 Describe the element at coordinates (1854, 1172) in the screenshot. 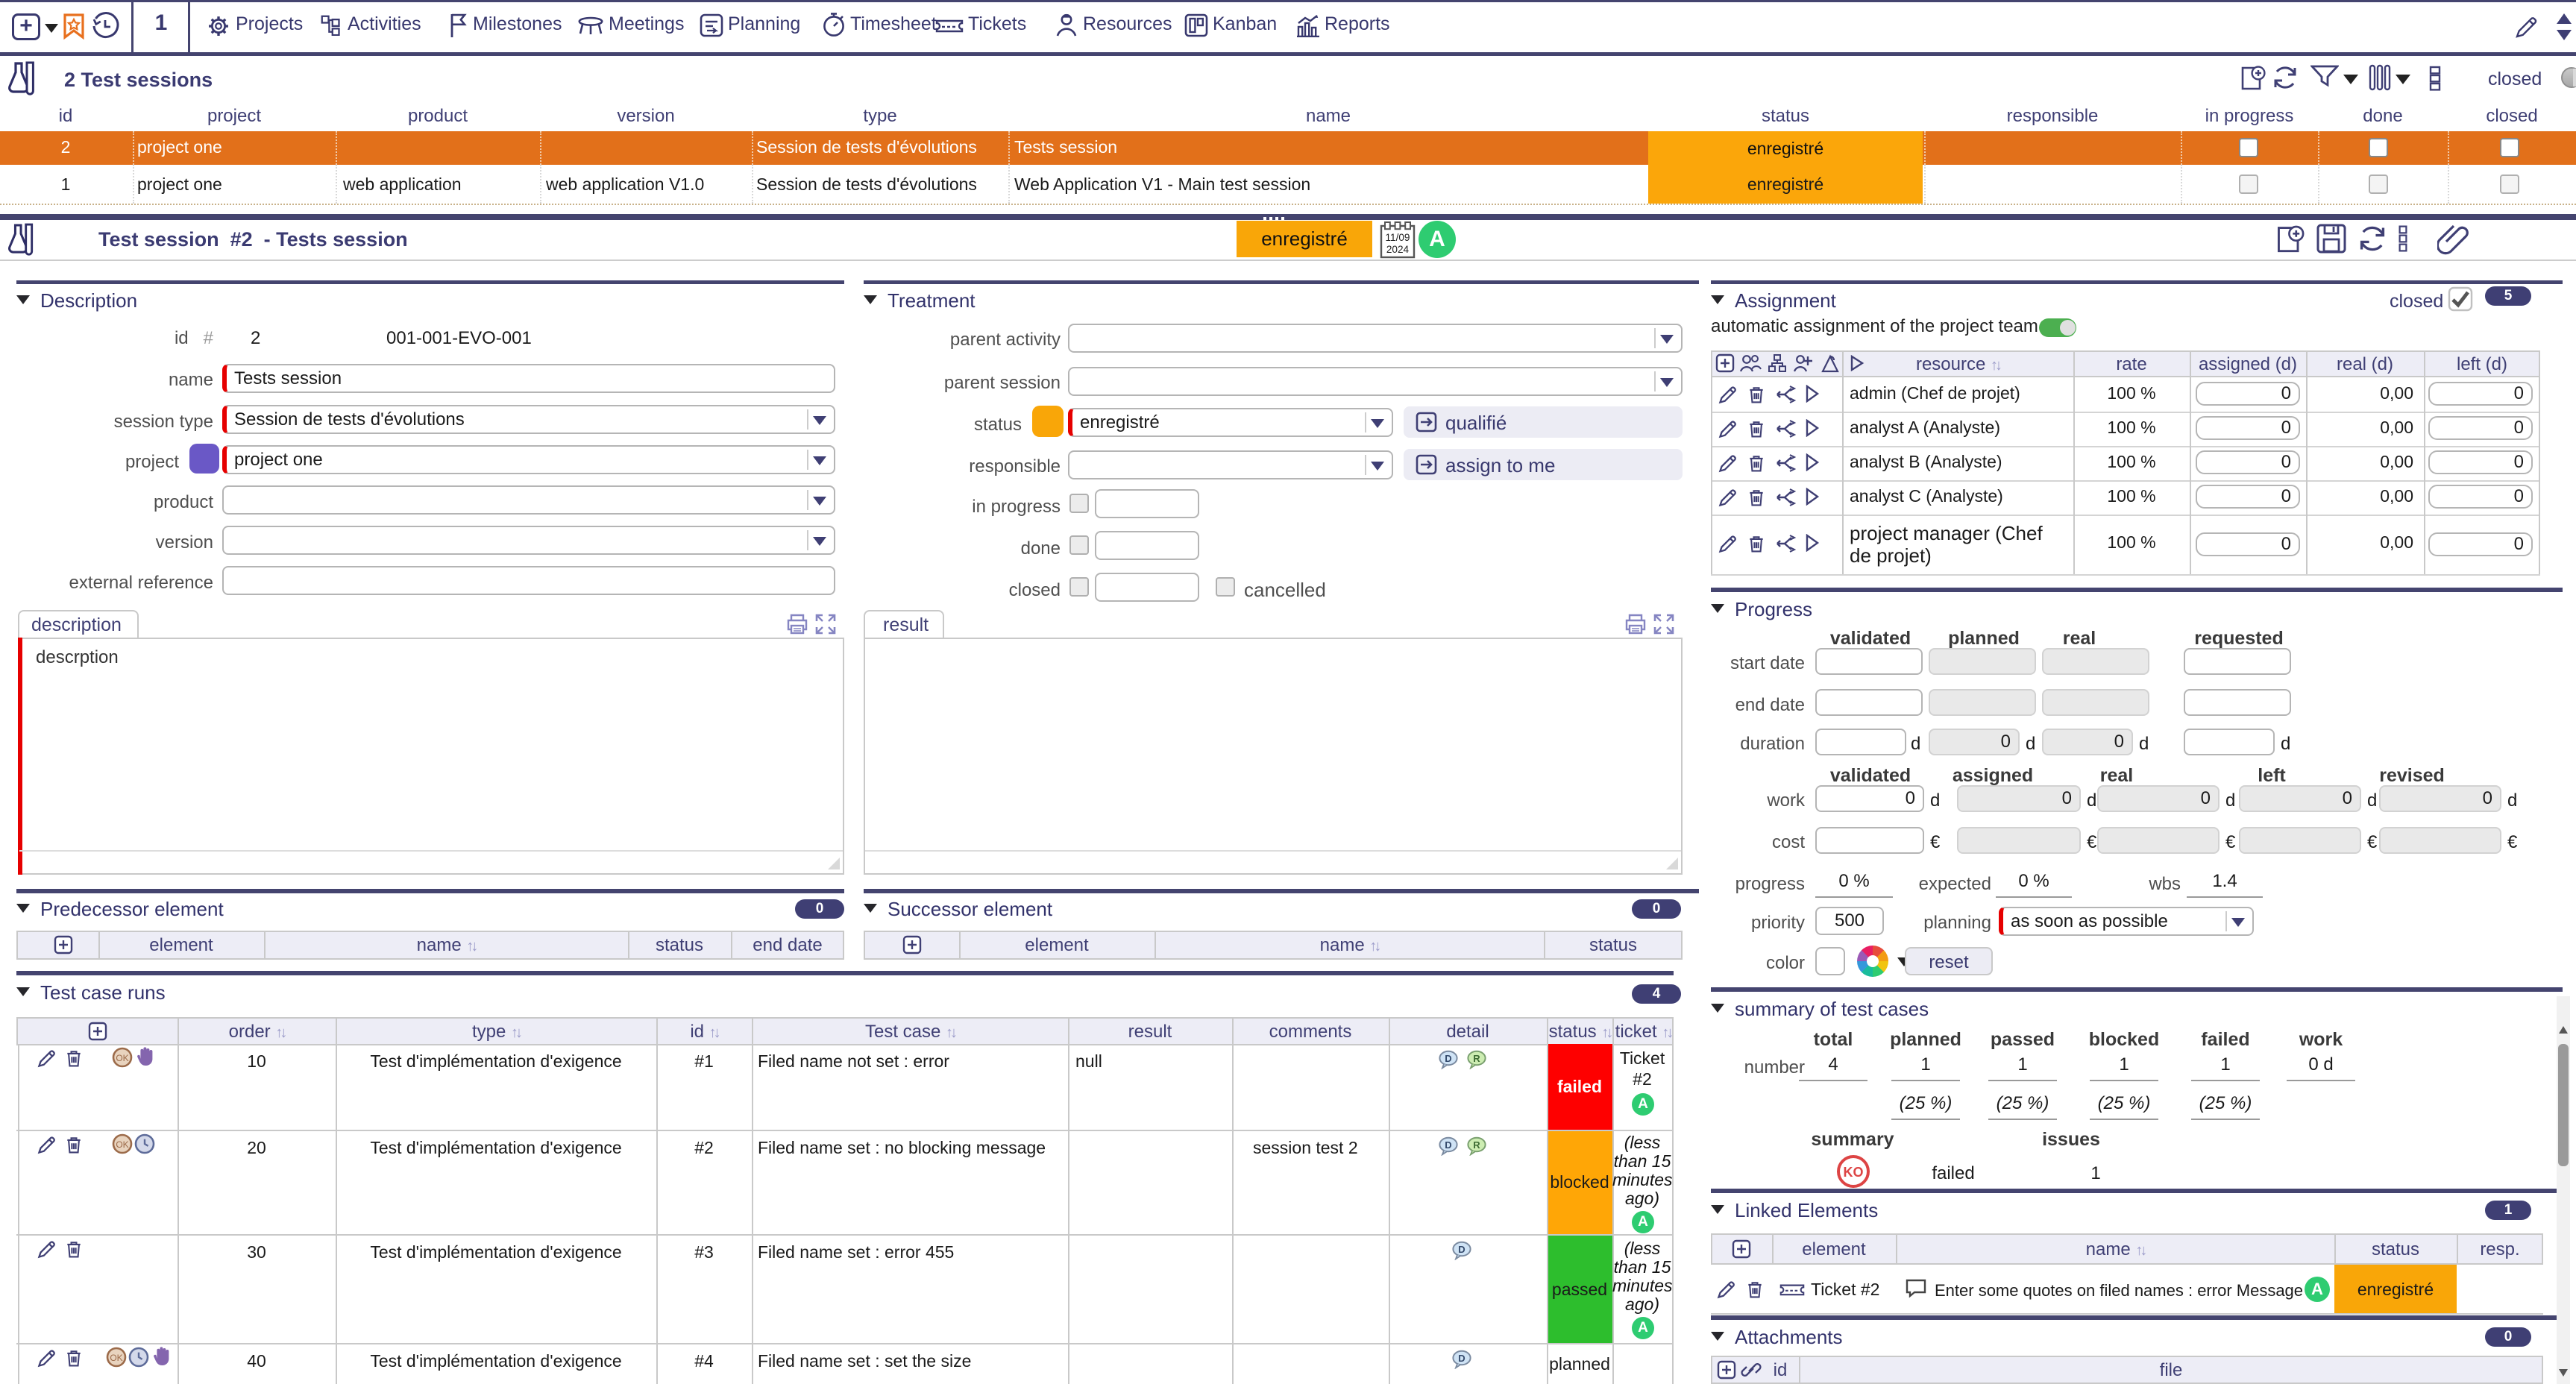

I see `svg-text: KO` at that location.